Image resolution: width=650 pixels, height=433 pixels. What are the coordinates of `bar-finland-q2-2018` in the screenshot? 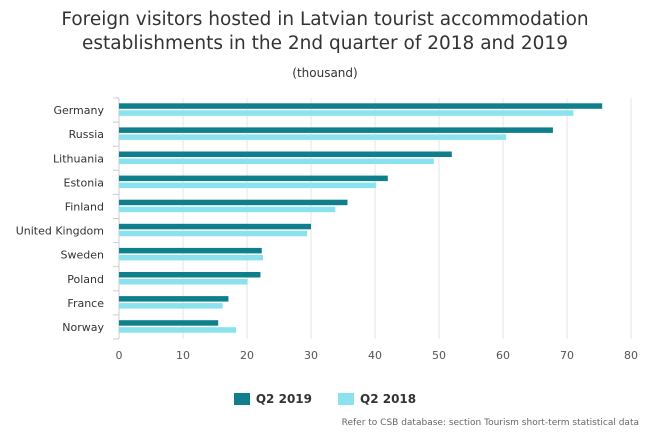 It's located at (227, 209).